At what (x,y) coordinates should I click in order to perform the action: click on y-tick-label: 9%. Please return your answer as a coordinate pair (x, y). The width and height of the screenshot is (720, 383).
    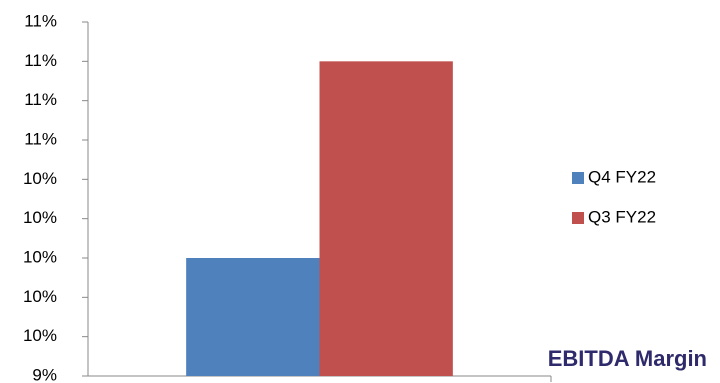
    Looking at the image, I should click on (44, 374).